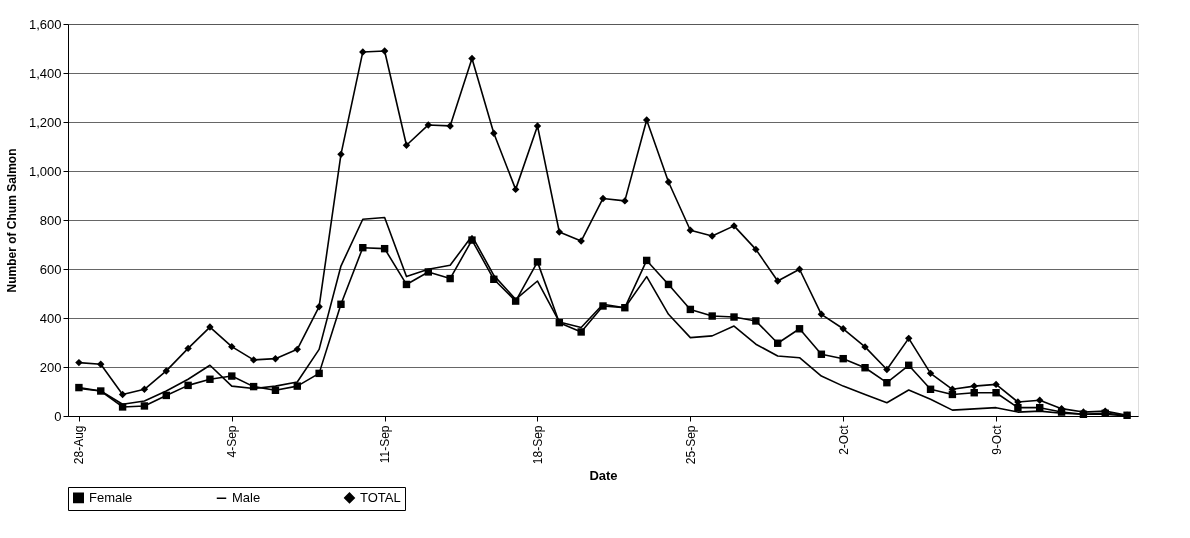  I want to click on x-tick-label: 18-Sep, so click(537, 445).